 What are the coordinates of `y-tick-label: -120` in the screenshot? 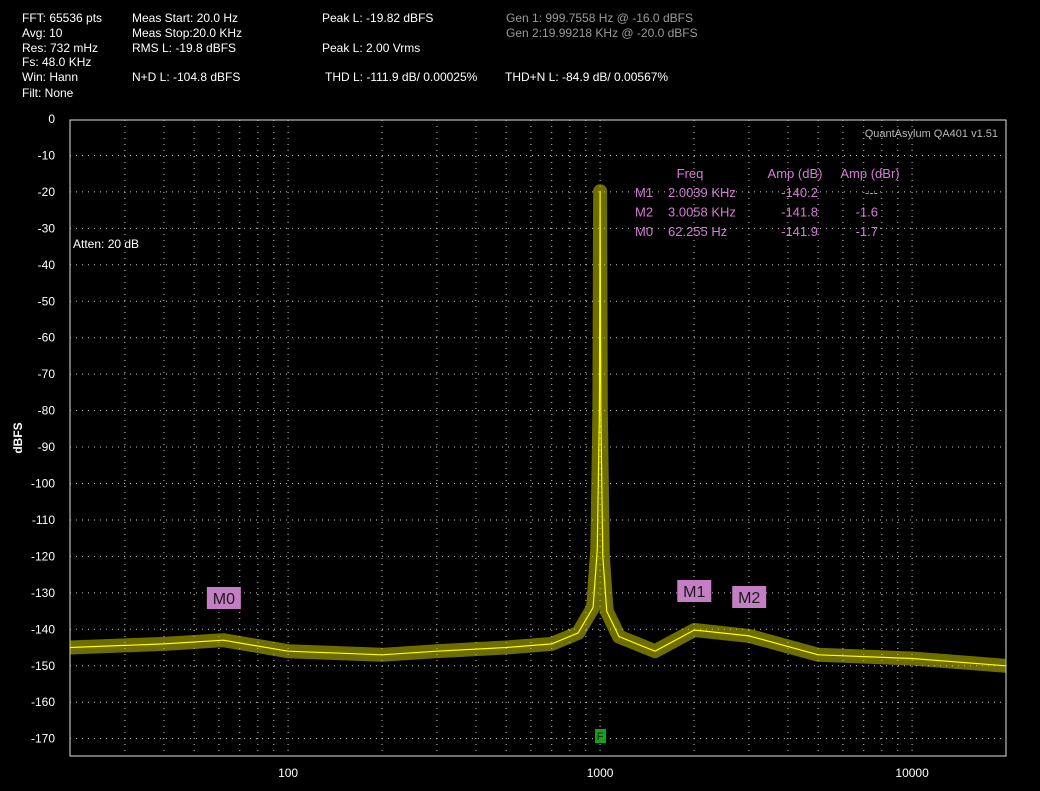 It's located at (43, 556).